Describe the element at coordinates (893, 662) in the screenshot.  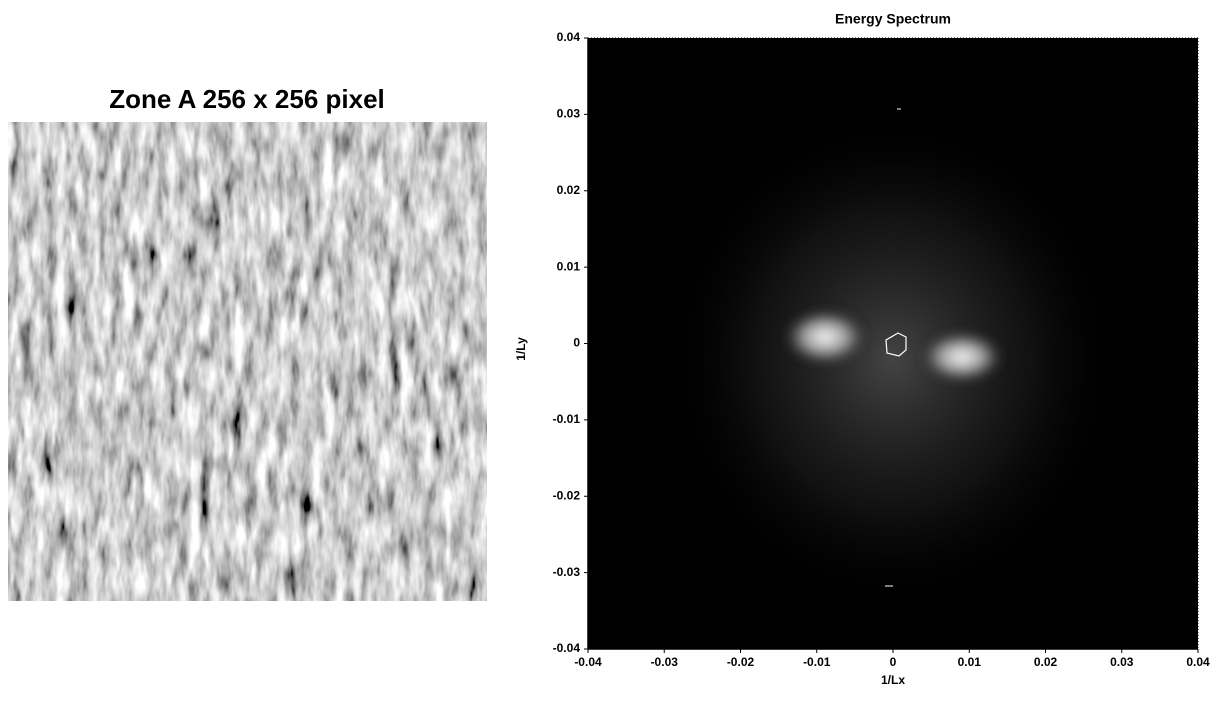
I see `x-tick-label: 0` at that location.